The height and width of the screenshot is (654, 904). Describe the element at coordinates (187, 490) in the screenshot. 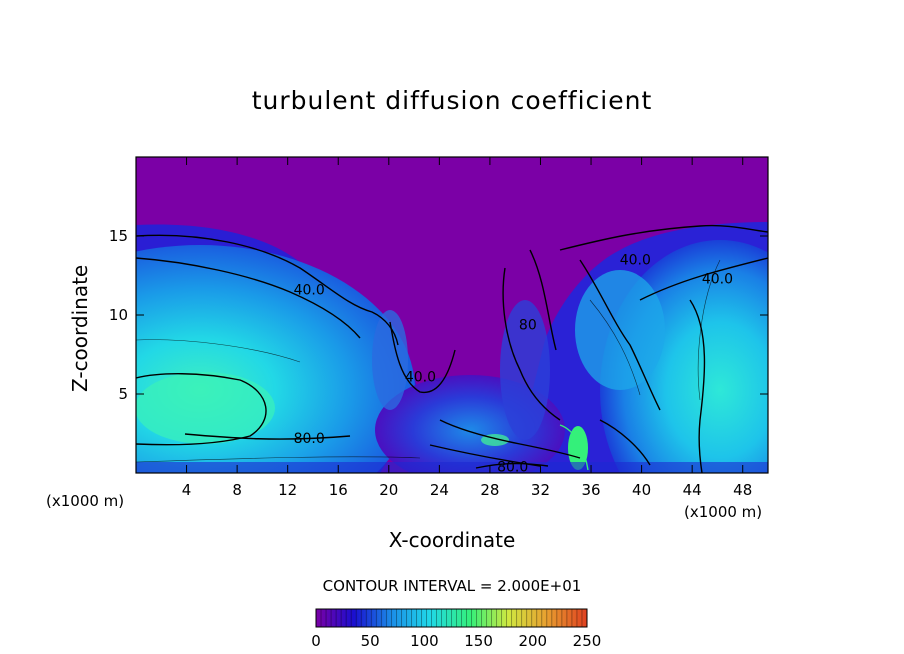

I see `x-tick-label: 4` at that location.